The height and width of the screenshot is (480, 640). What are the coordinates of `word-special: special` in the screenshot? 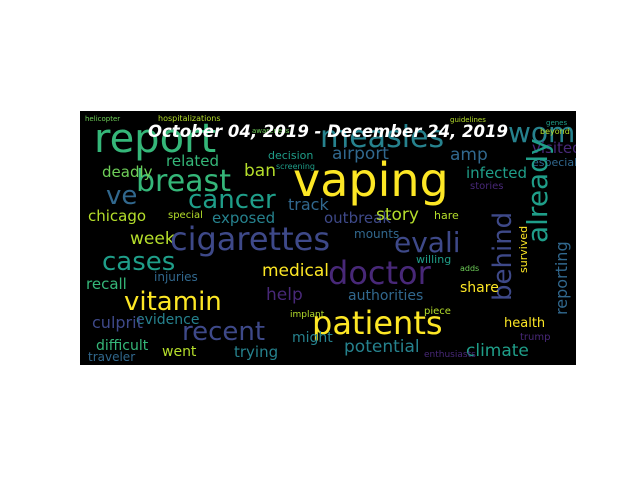 It's located at (185, 215).